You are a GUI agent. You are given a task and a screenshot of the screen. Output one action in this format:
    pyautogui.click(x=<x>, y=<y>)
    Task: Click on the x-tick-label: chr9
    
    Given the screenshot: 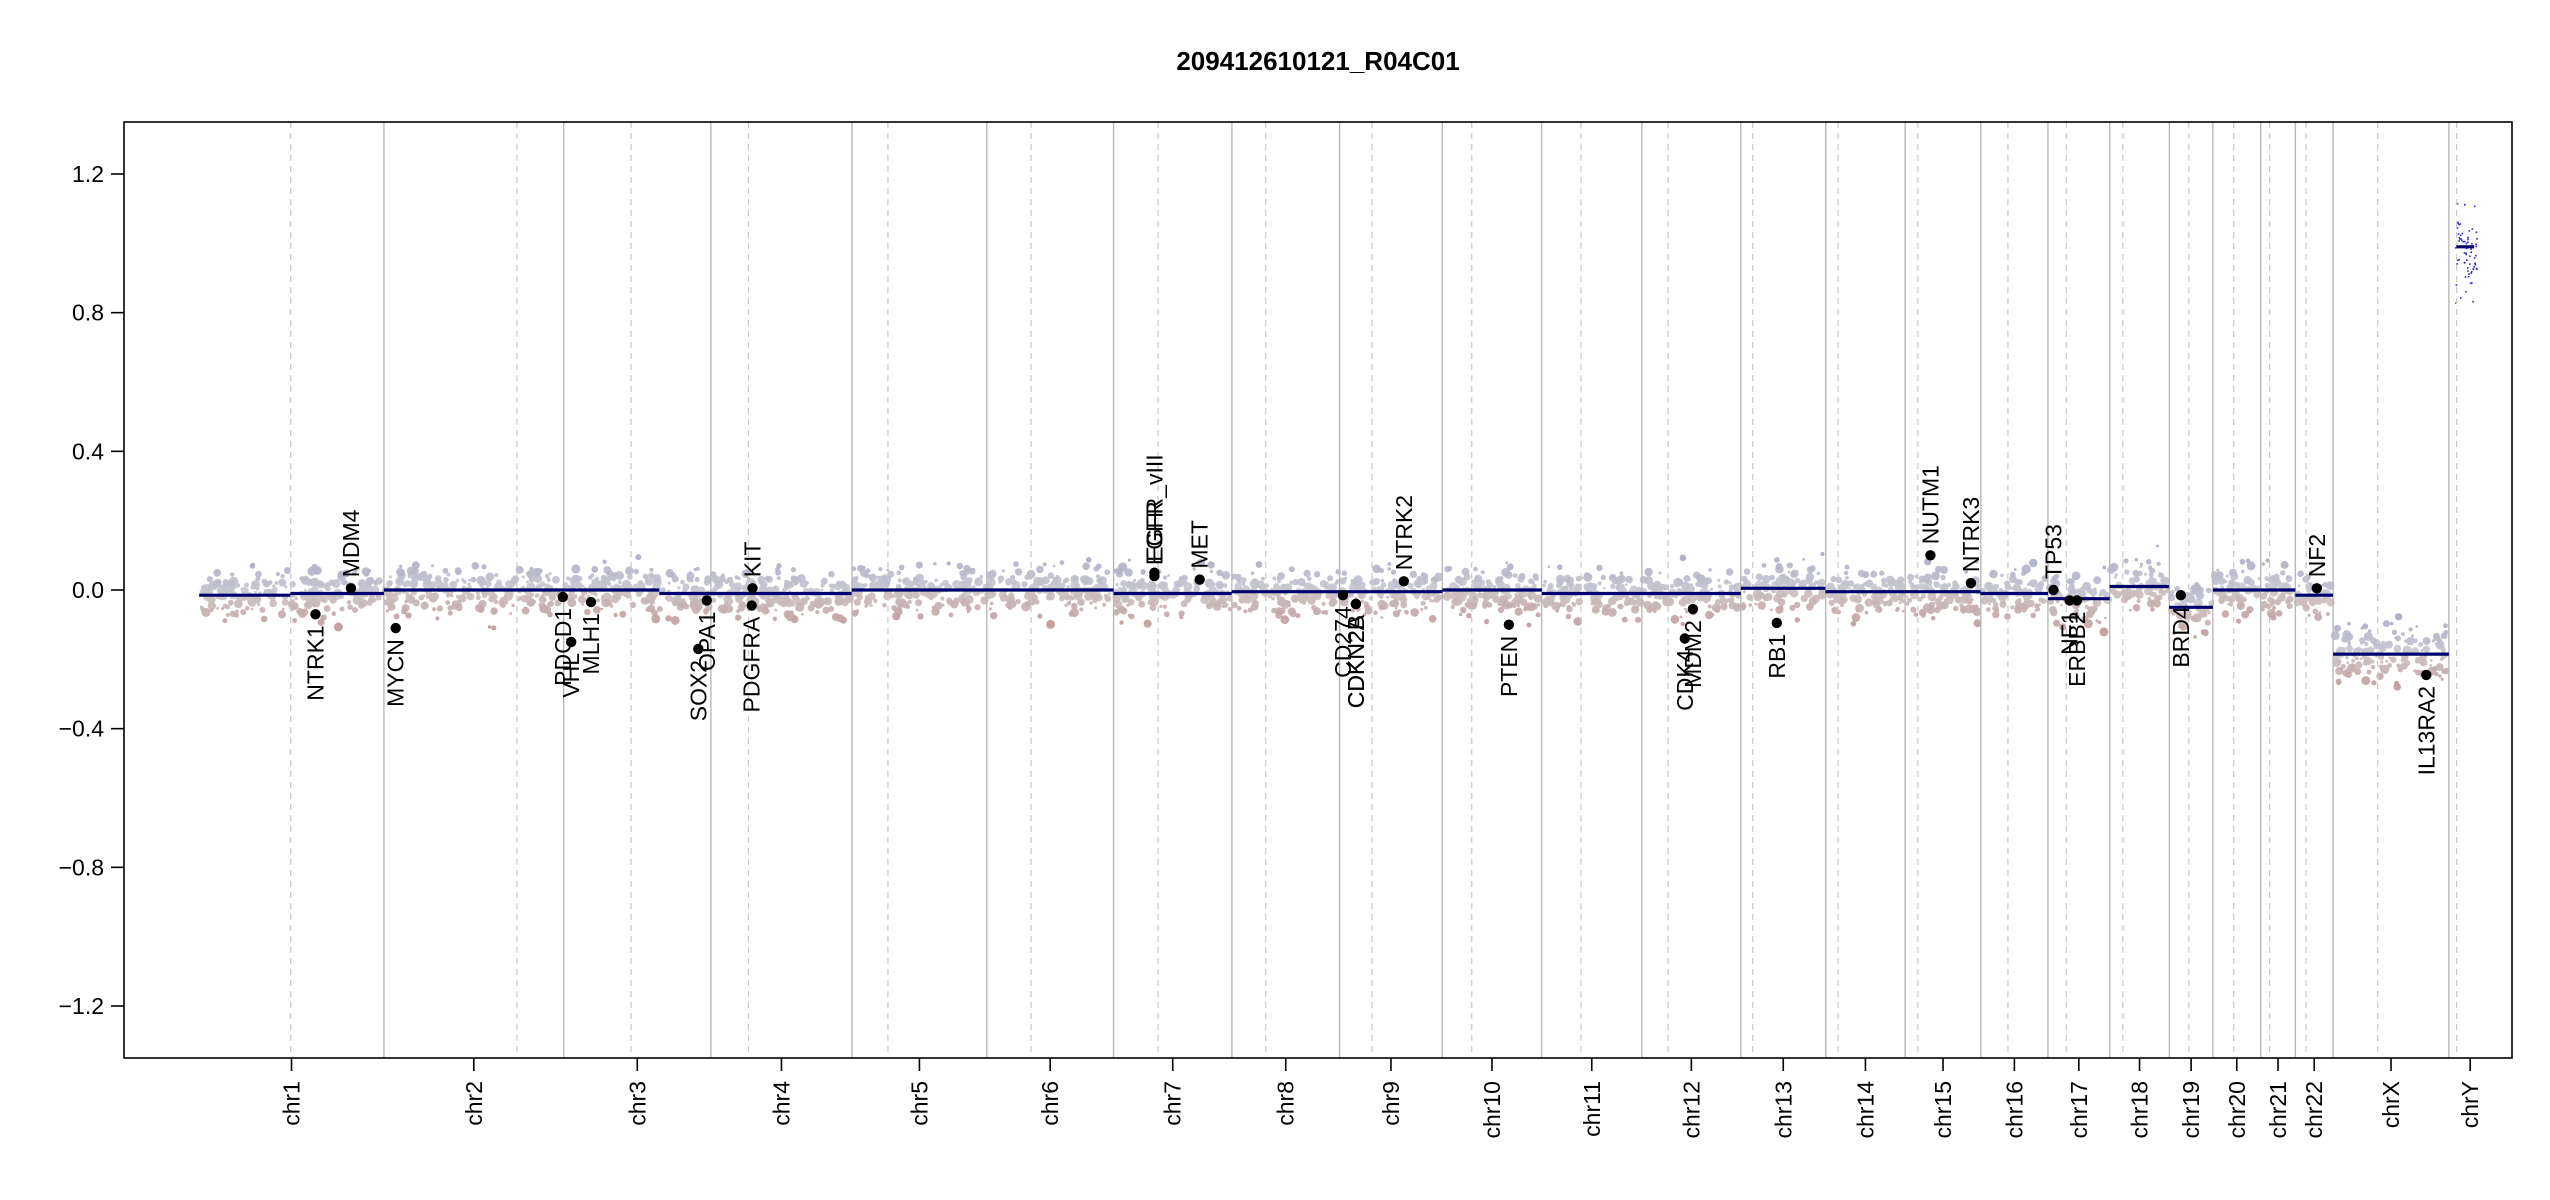 What is the action you would take?
    pyautogui.click(x=1391, y=1103)
    